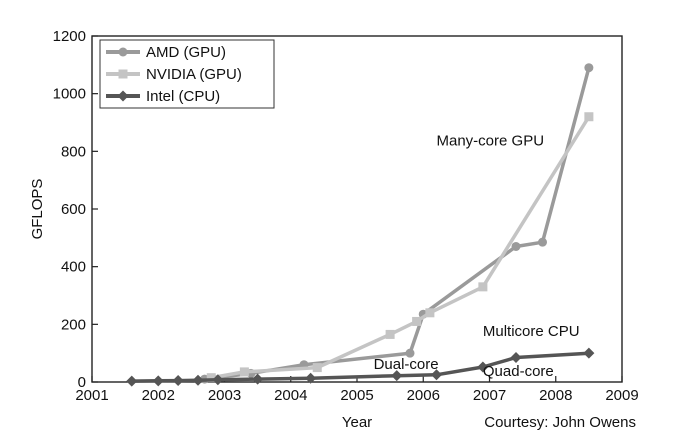  Describe the element at coordinates (123, 74) in the screenshot. I see `legend-marker-nvidia` at that location.